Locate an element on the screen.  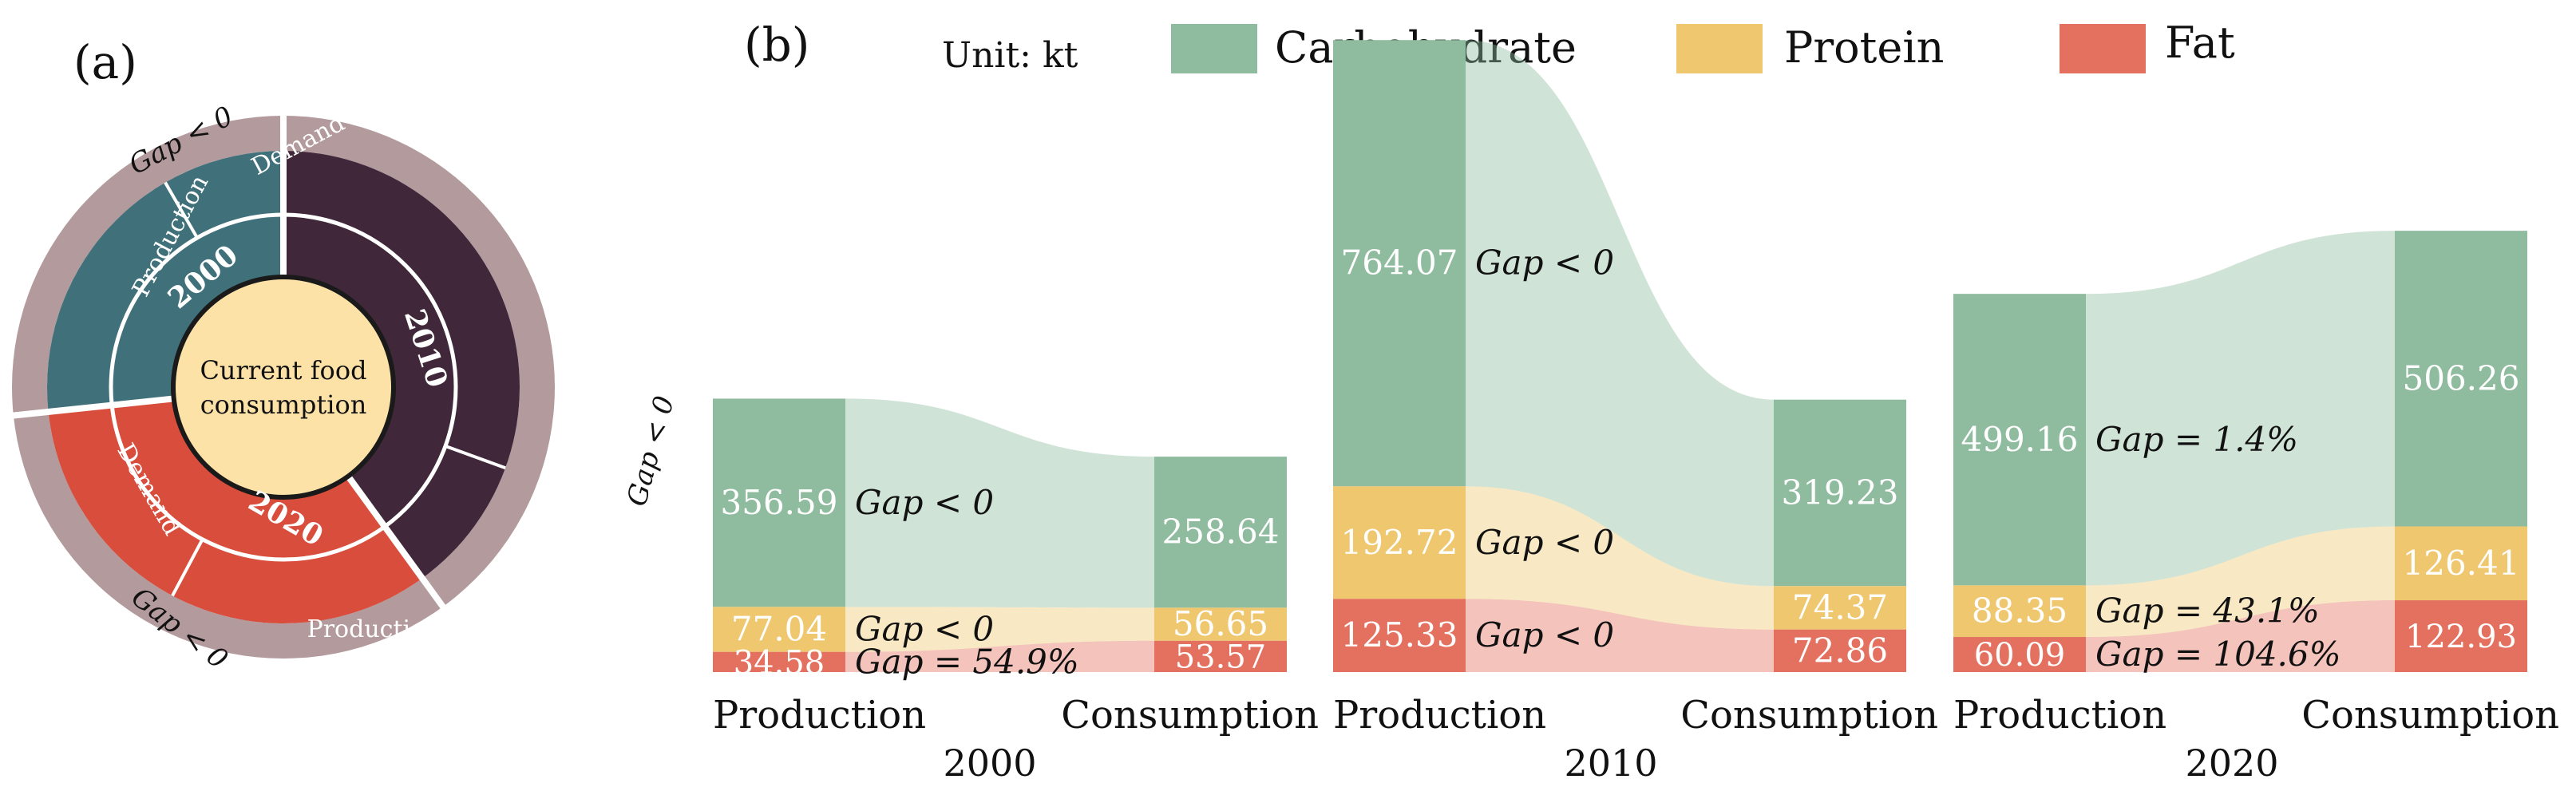
value-production-carbohydrate-2000: 356.59 is located at coordinates (780, 502).